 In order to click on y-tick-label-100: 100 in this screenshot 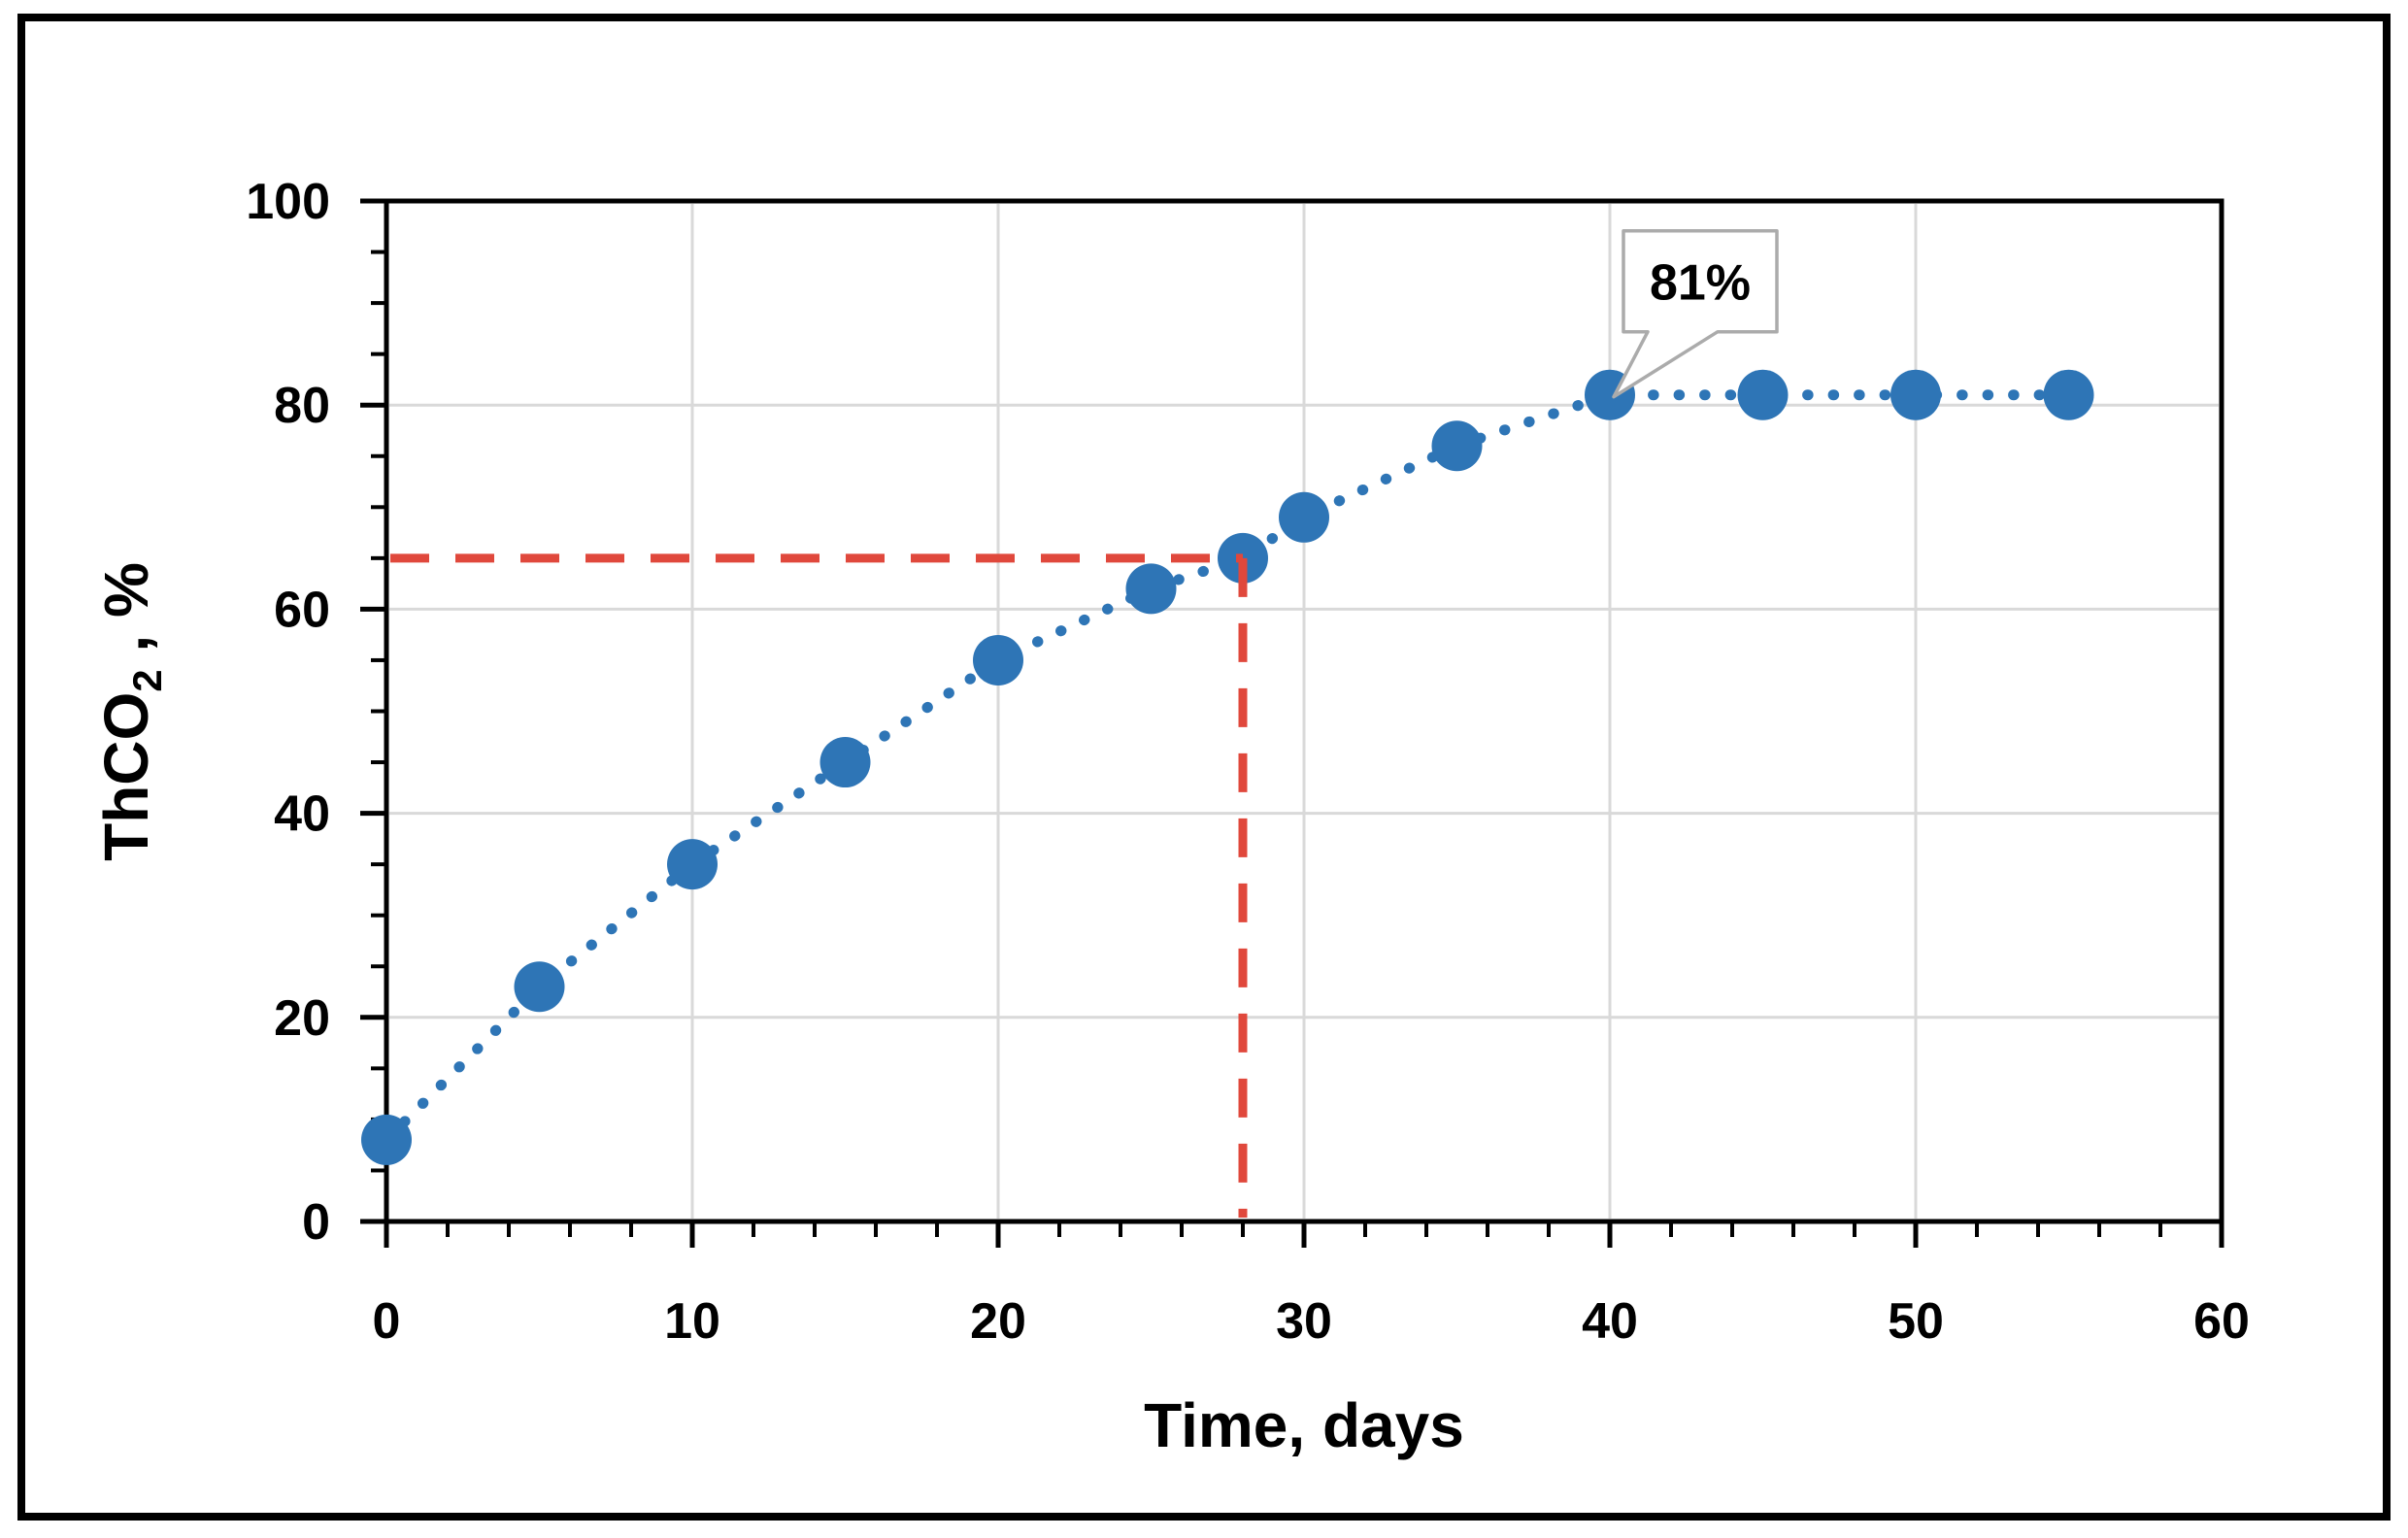, I will do `click(288, 202)`.